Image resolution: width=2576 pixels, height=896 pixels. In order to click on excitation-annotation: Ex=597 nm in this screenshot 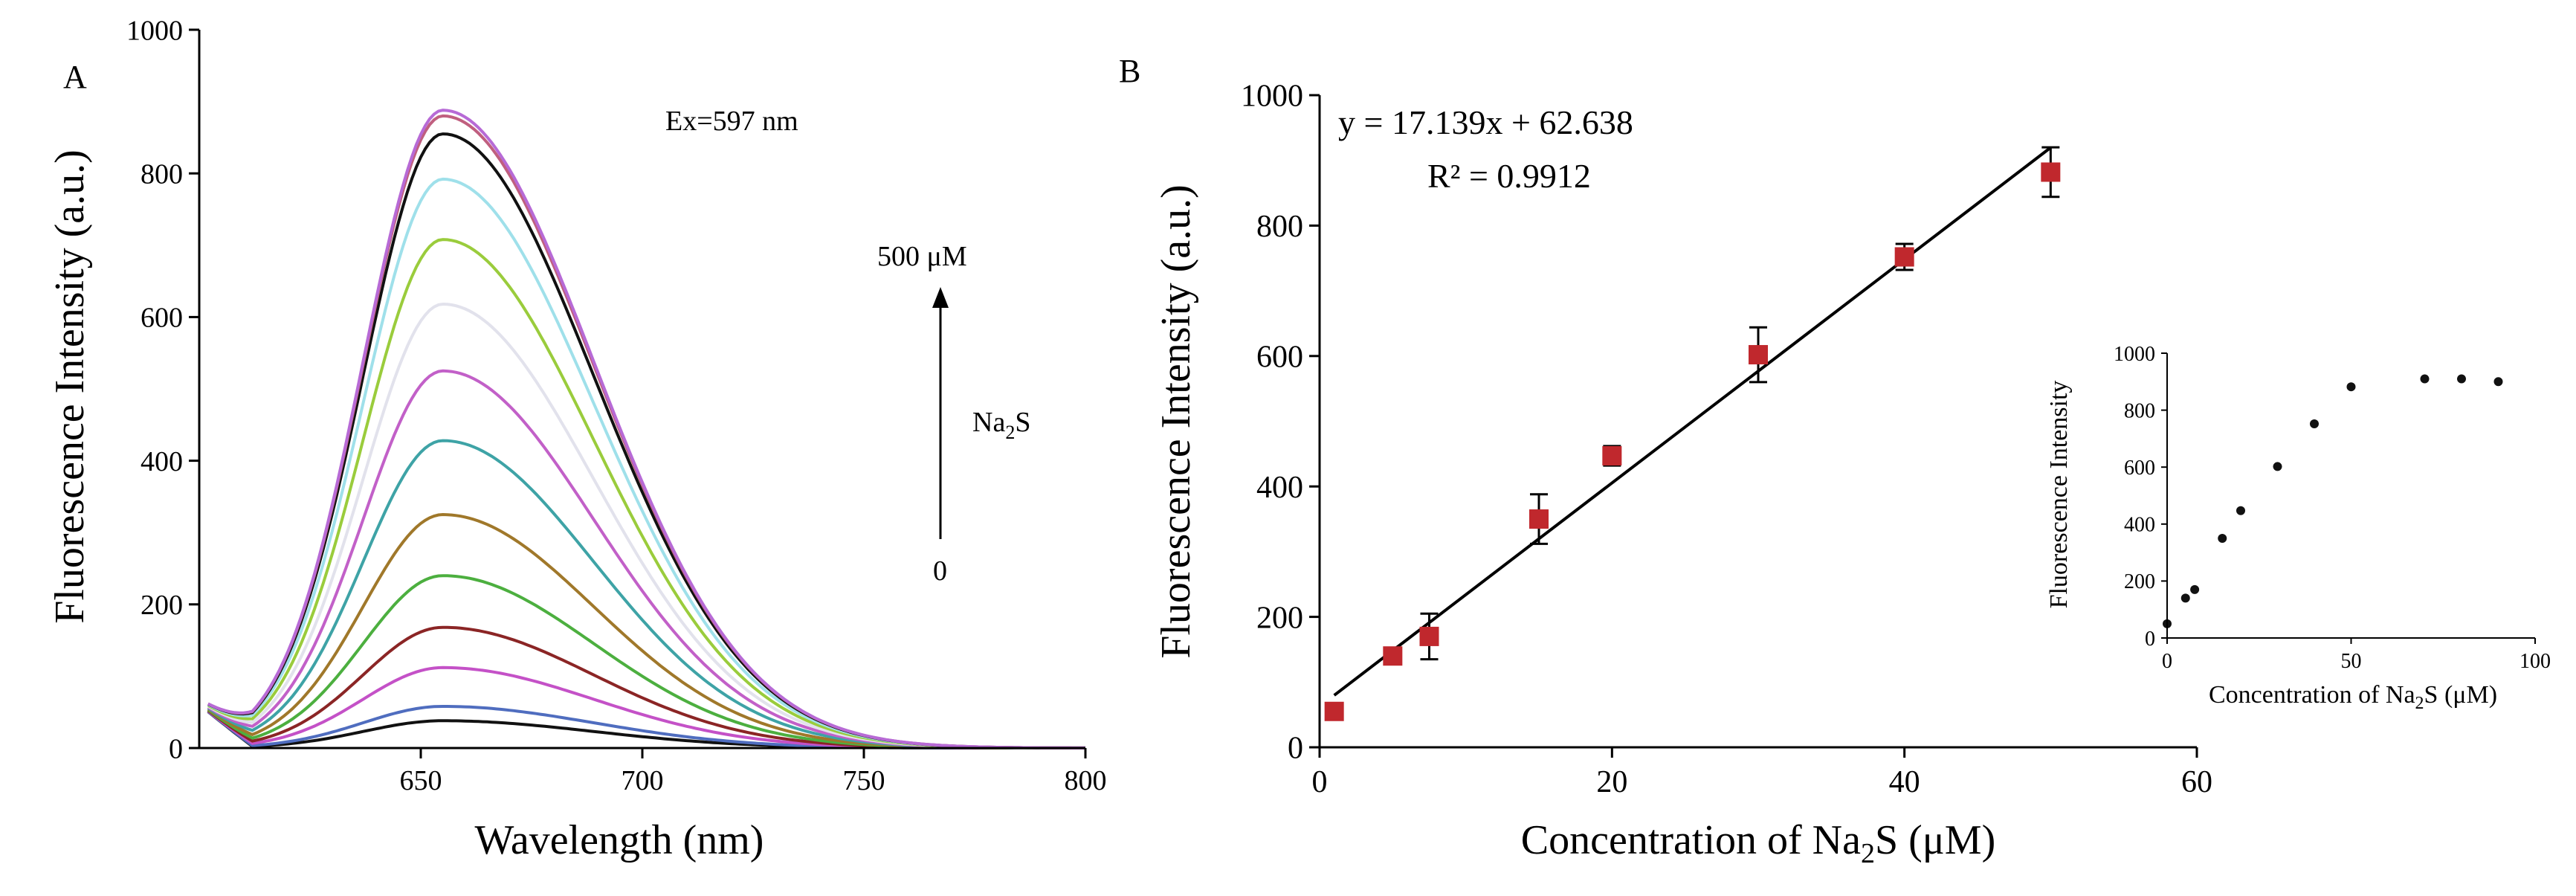, I will do `click(731, 121)`.